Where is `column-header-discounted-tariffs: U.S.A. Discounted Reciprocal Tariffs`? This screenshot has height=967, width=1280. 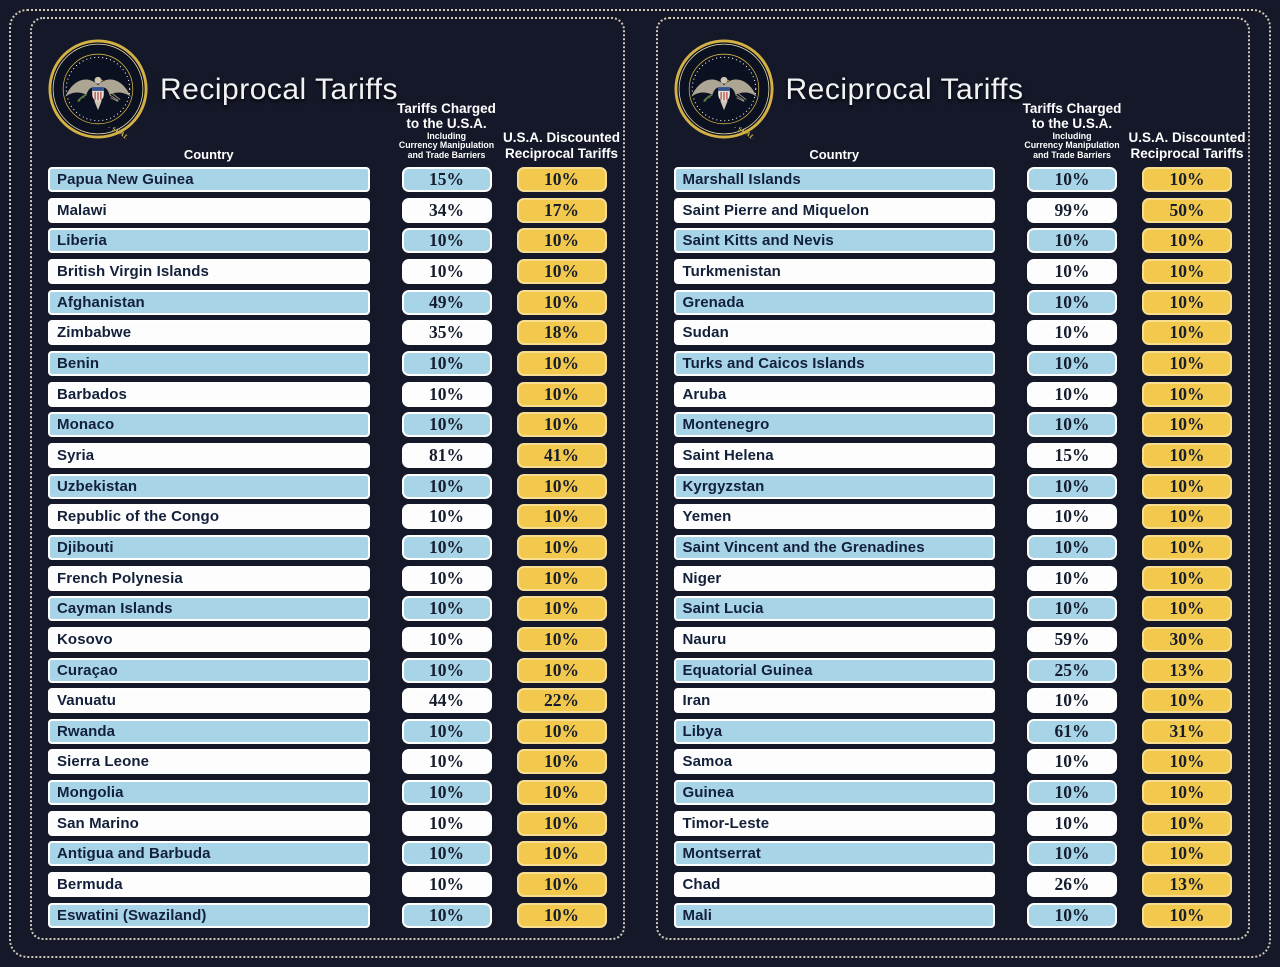
column-header-discounted-tariffs: U.S.A. Discounted Reciprocal Tariffs is located at coordinates (561, 145).